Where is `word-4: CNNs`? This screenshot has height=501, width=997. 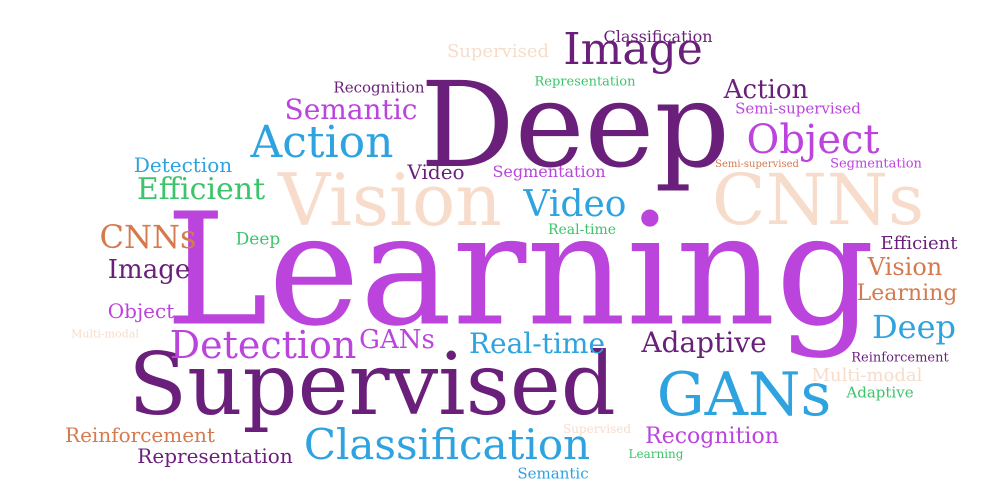
word-4: CNNs is located at coordinates (818, 200).